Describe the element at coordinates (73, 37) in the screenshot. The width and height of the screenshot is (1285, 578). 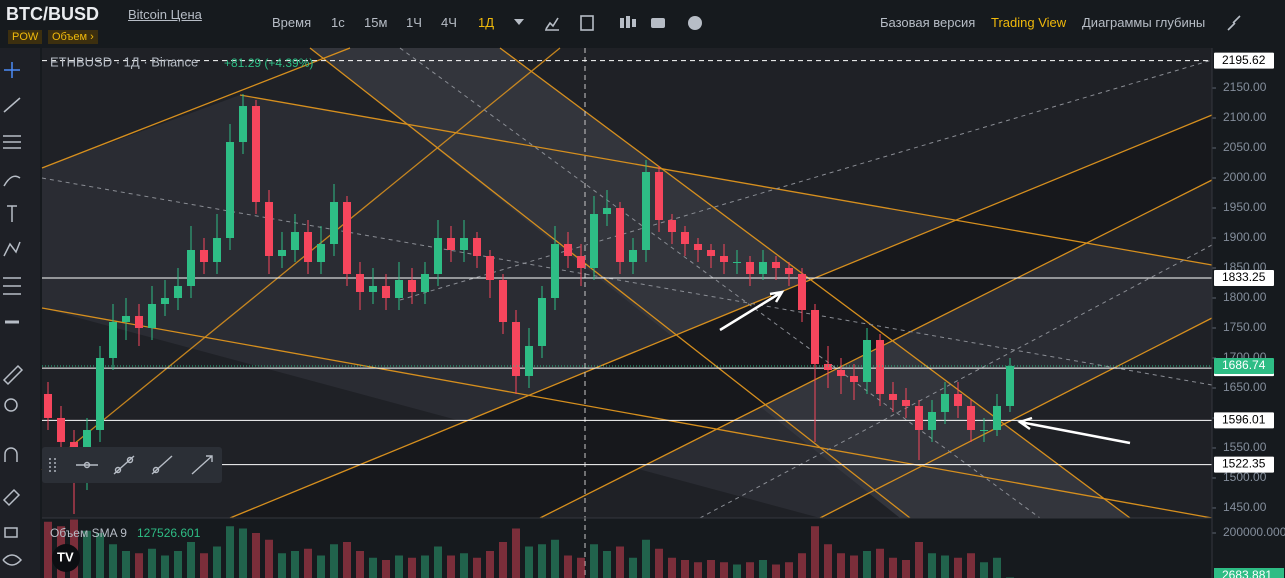
I see `tag: Объем ›` at that location.